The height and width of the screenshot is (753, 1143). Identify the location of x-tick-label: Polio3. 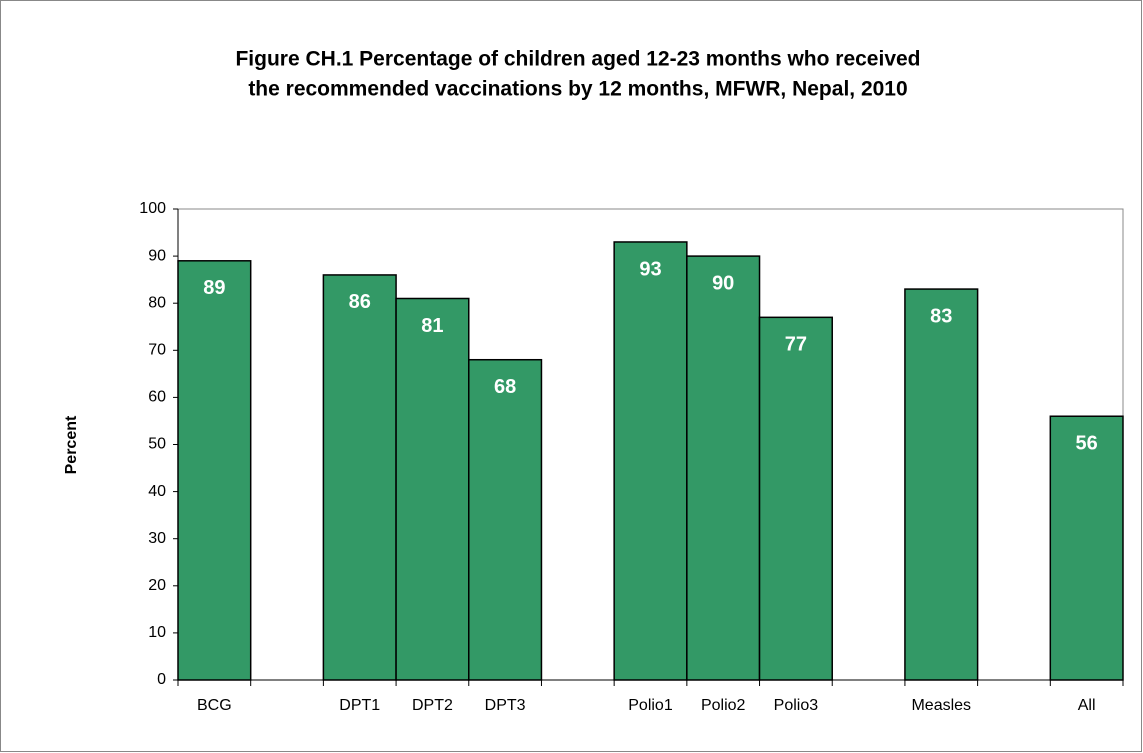
(796, 705).